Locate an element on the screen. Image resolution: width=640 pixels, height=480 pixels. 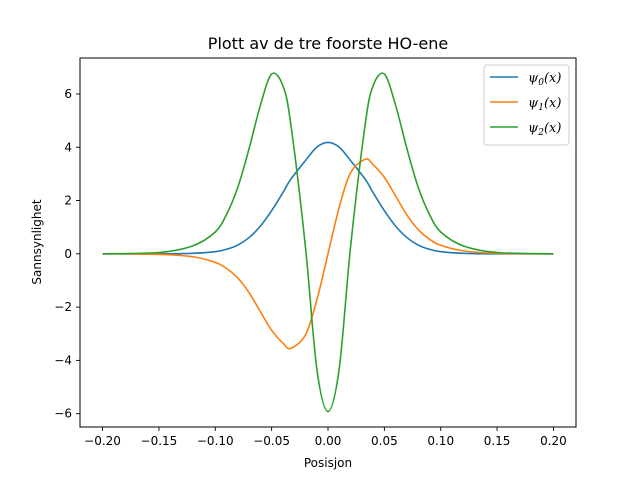
y-tick-label: 6 is located at coordinates (68, 94).